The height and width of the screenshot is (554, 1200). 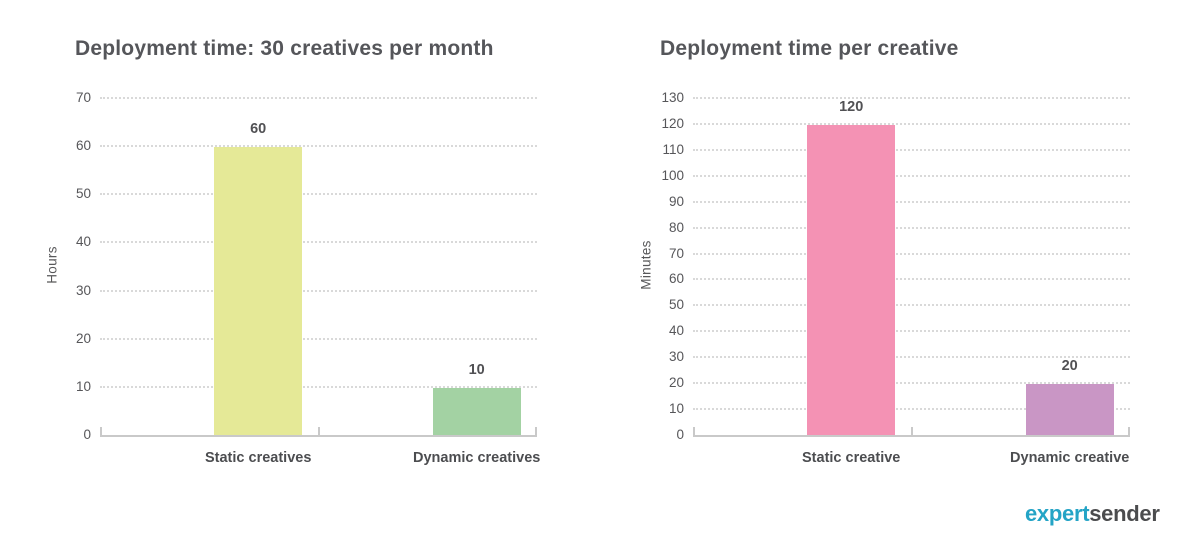 What do you see at coordinates (676, 227) in the screenshot?
I see `y-tick-label: 80` at bounding box center [676, 227].